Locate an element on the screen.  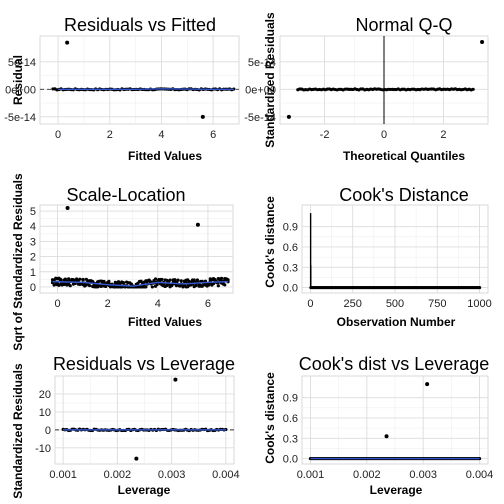
y-tick-label: 4 is located at coordinates (33, 227).